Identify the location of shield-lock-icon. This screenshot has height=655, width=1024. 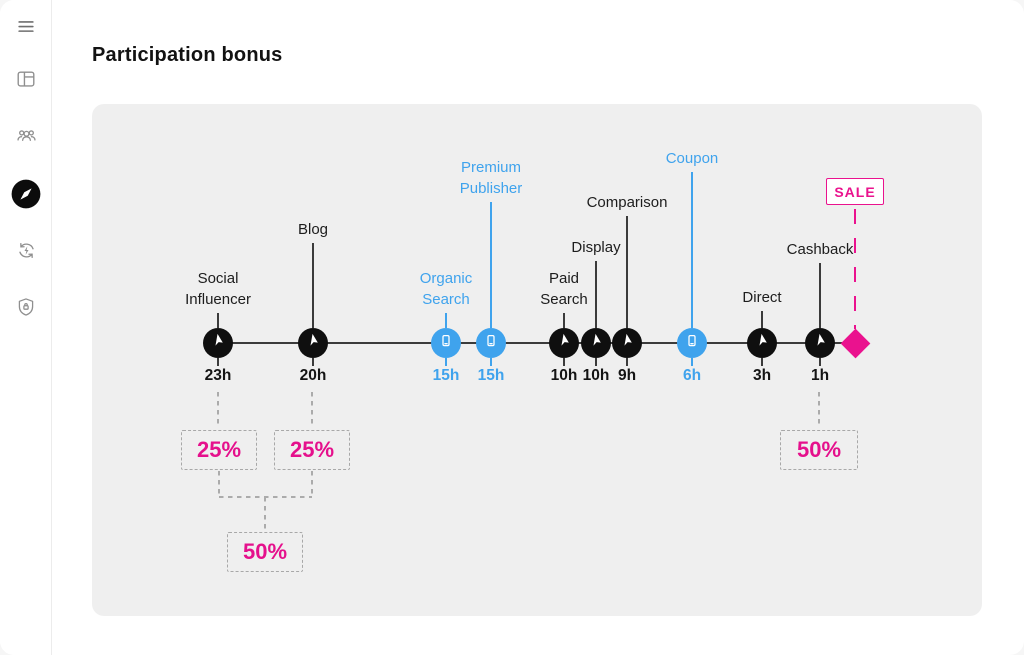
(26, 309).